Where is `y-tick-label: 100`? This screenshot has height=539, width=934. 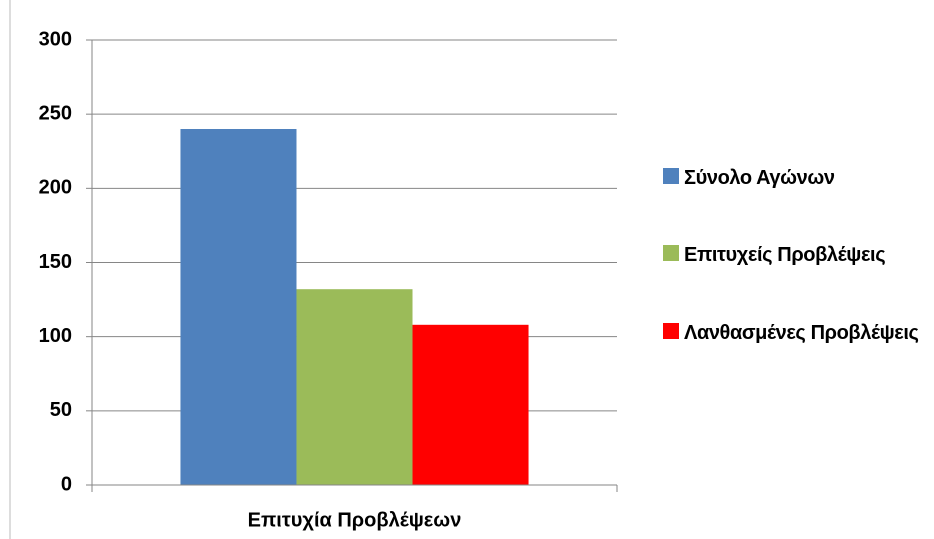
y-tick-label: 100 is located at coordinates (55, 336).